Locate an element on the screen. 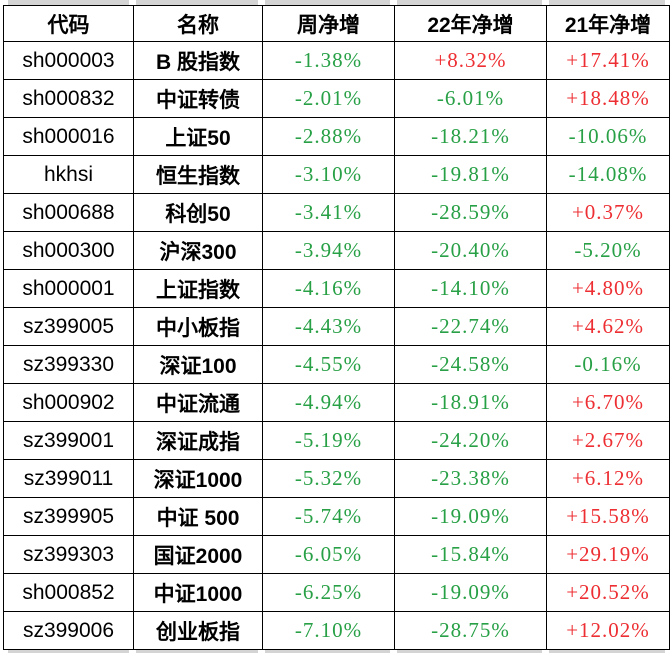 This screenshot has width=672, height=653. column-header-2022-change: 22年净增 is located at coordinates (470, 23).